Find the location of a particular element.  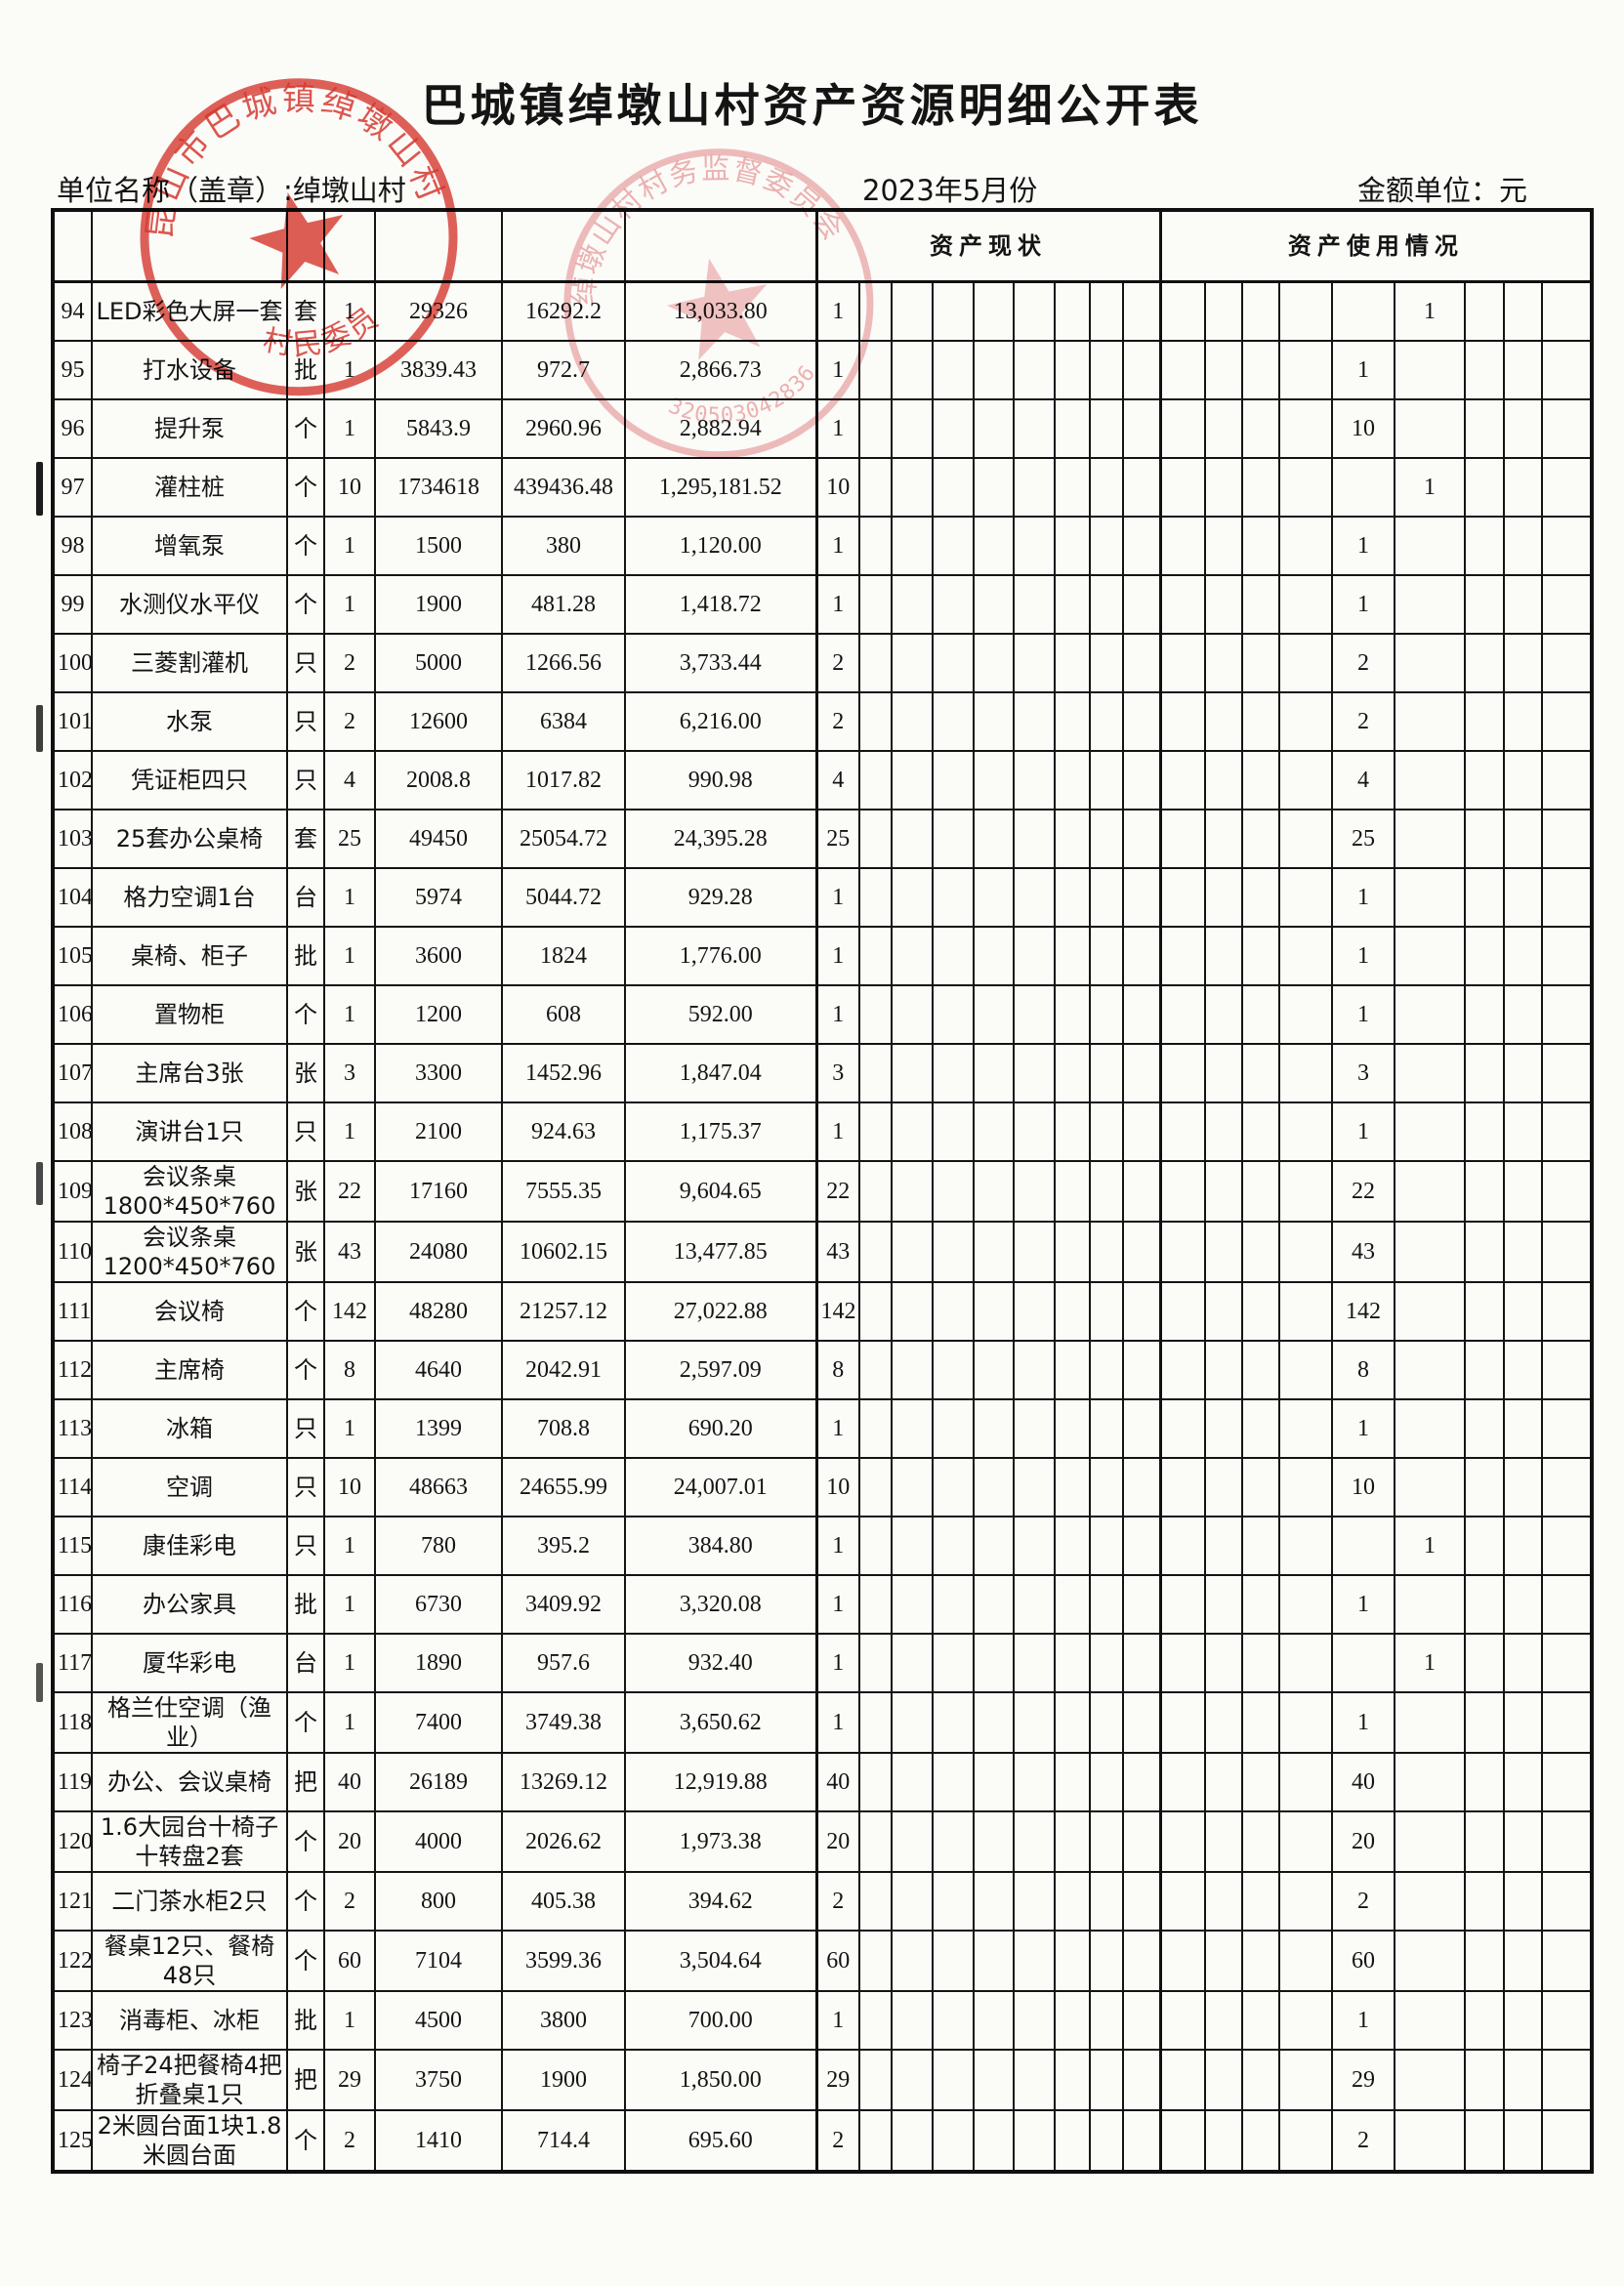

table-row: 112 主席椅个 8 4640 2042.91 2,597.09 8 8 is located at coordinates (823, 1370).